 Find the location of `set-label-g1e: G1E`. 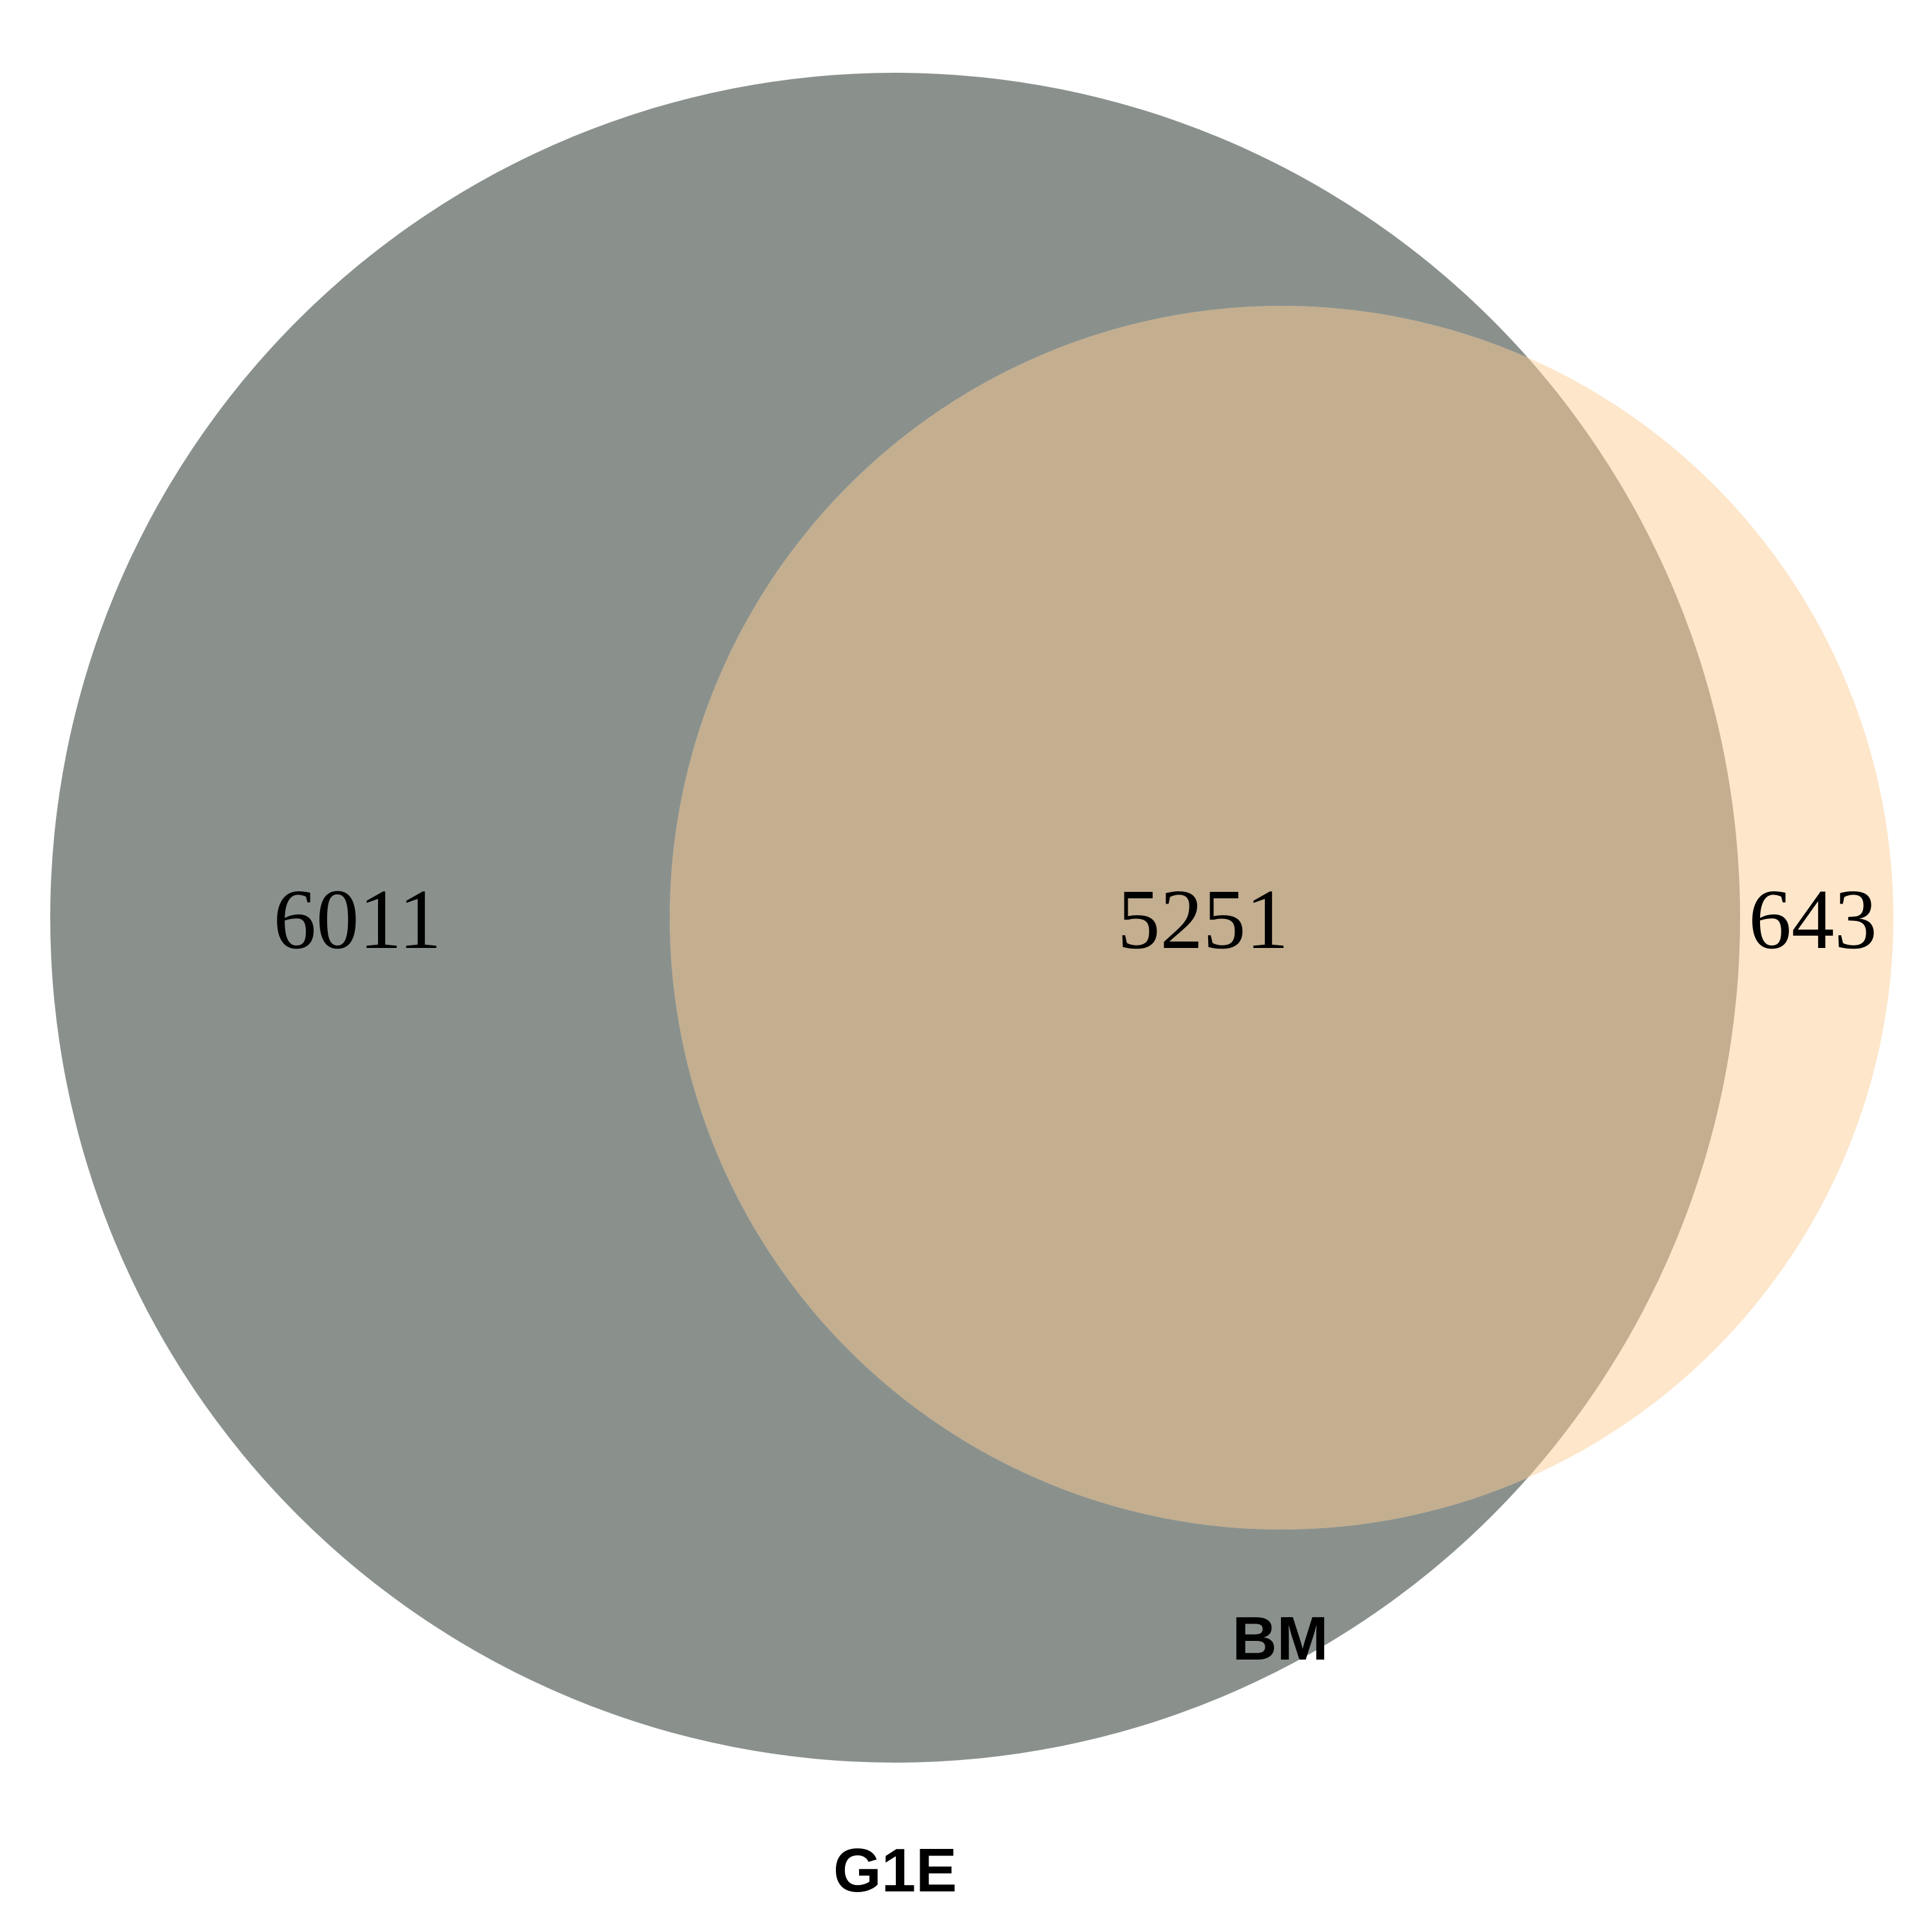

set-label-g1e: G1E is located at coordinates (895, 1870).